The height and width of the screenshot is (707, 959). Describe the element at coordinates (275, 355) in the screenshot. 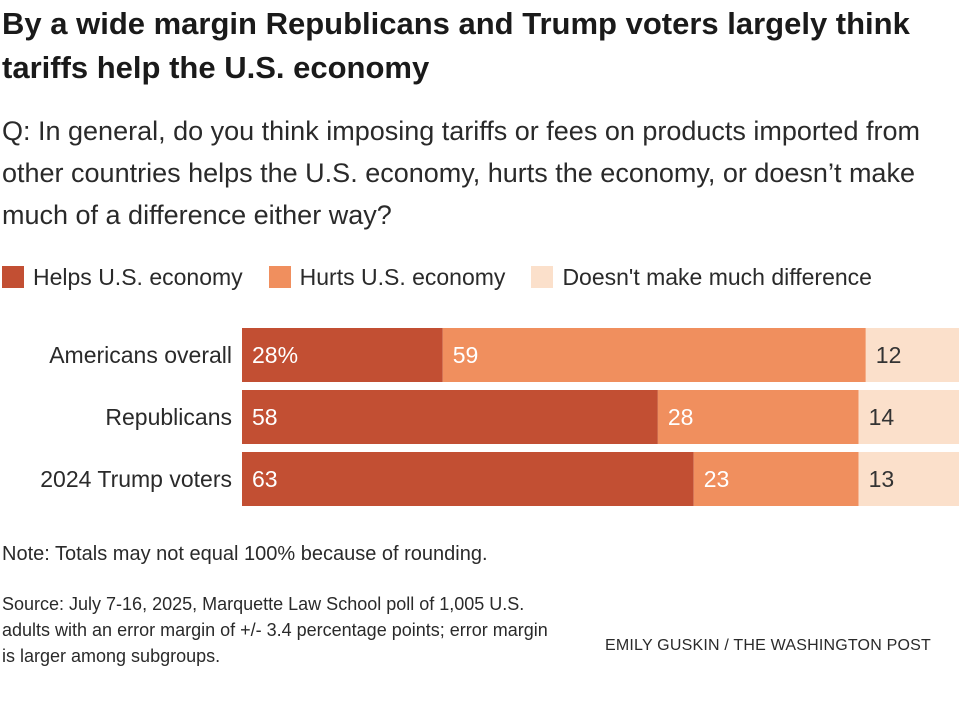

I see `bar-value-label: 28%` at that location.